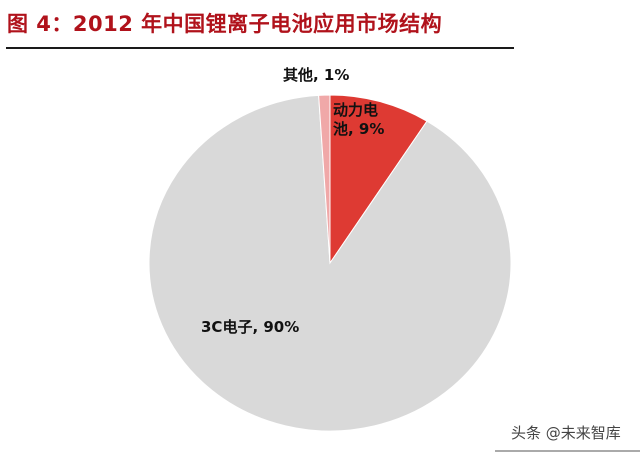 The height and width of the screenshot is (455, 640). I want to click on slice-other, so click(324, 179).